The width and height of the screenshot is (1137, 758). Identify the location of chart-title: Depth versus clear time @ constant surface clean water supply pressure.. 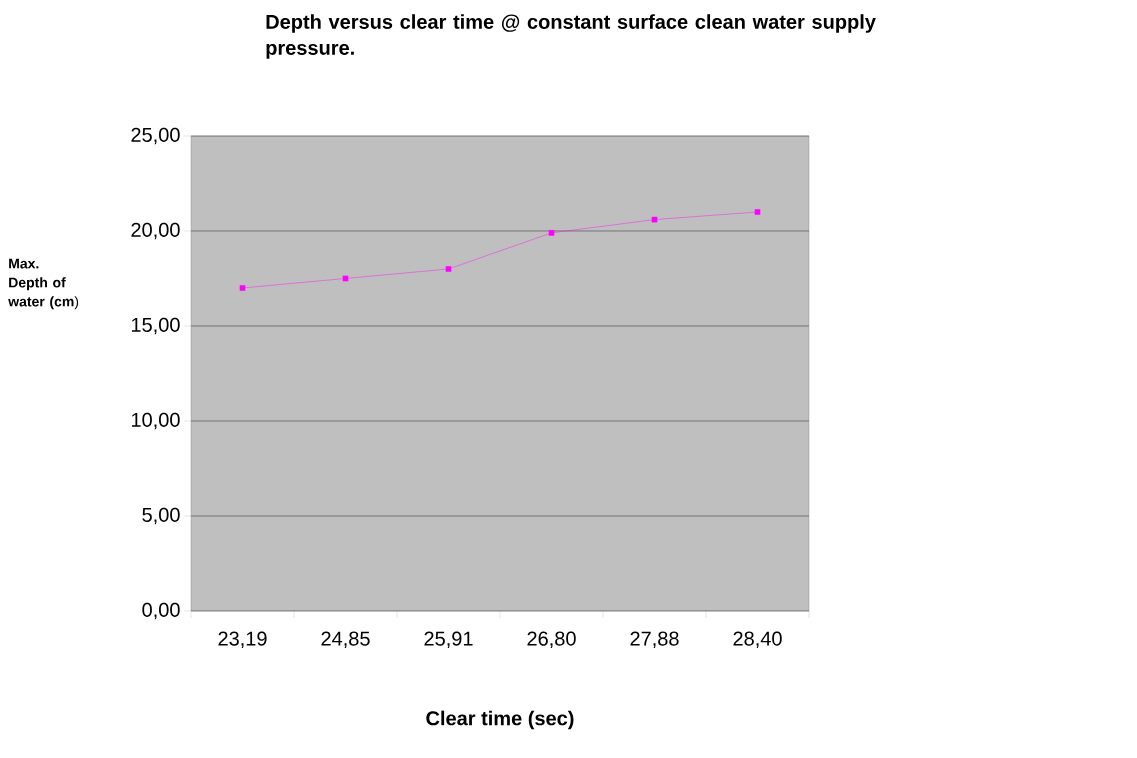
(571, 36).